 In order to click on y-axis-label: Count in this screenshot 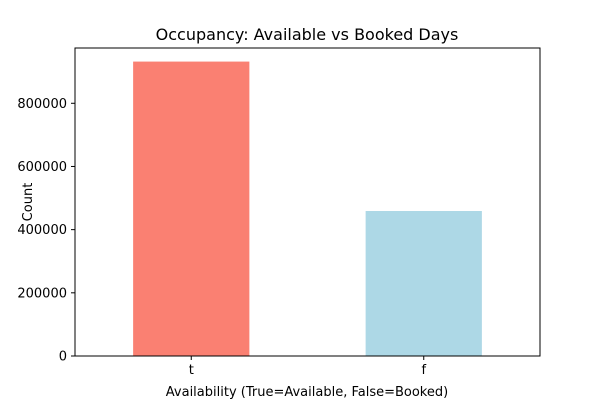, I will do `click(28, 202)`.